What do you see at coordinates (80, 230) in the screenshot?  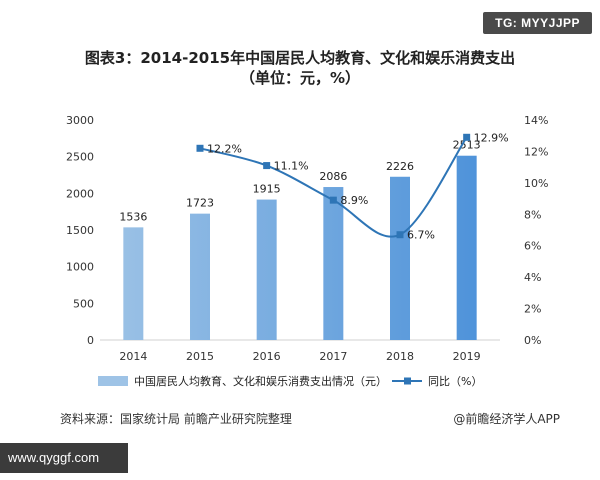 I see `left-axis-tick-label: 1500` at bounding box center [80, 230].